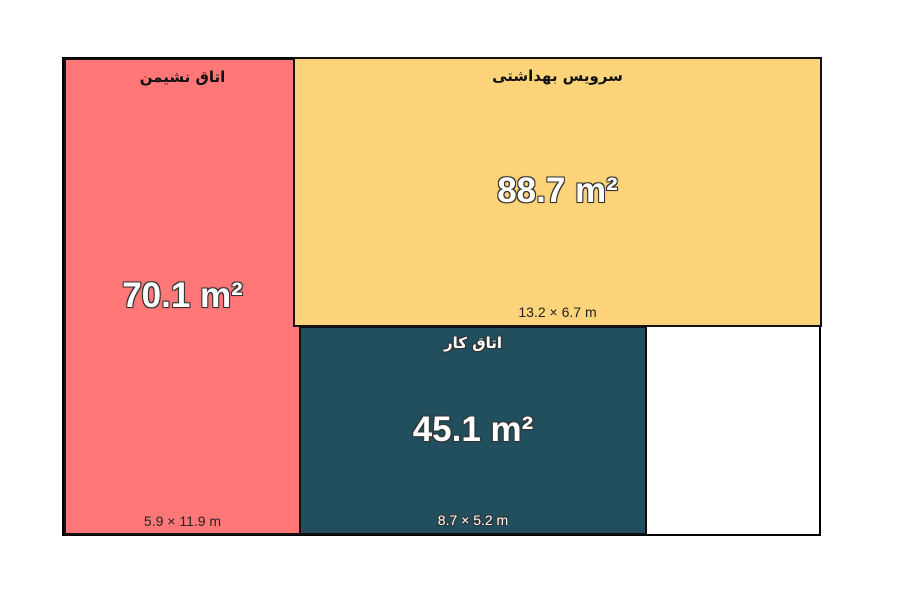 This screenshot has width=900, height=600. Describe the element at coordinates (473, 343) in the screenshot. I see `room-work-name: اتاق کار` at that location.